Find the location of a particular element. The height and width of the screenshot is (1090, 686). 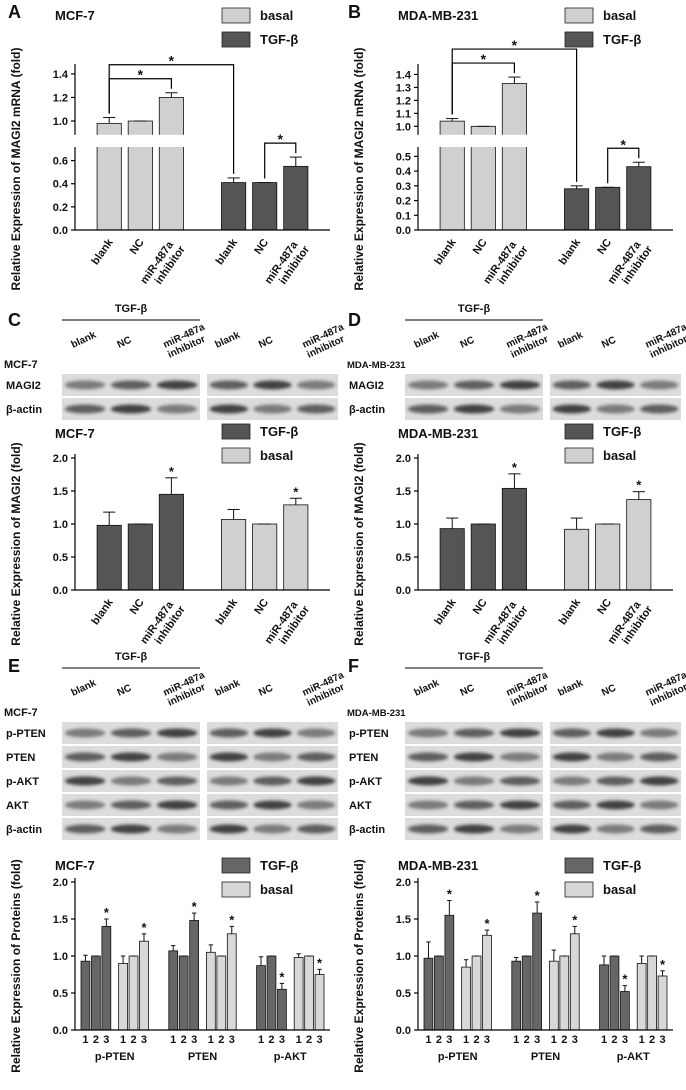

panel-letter: E is located at coordinates (14, 666).